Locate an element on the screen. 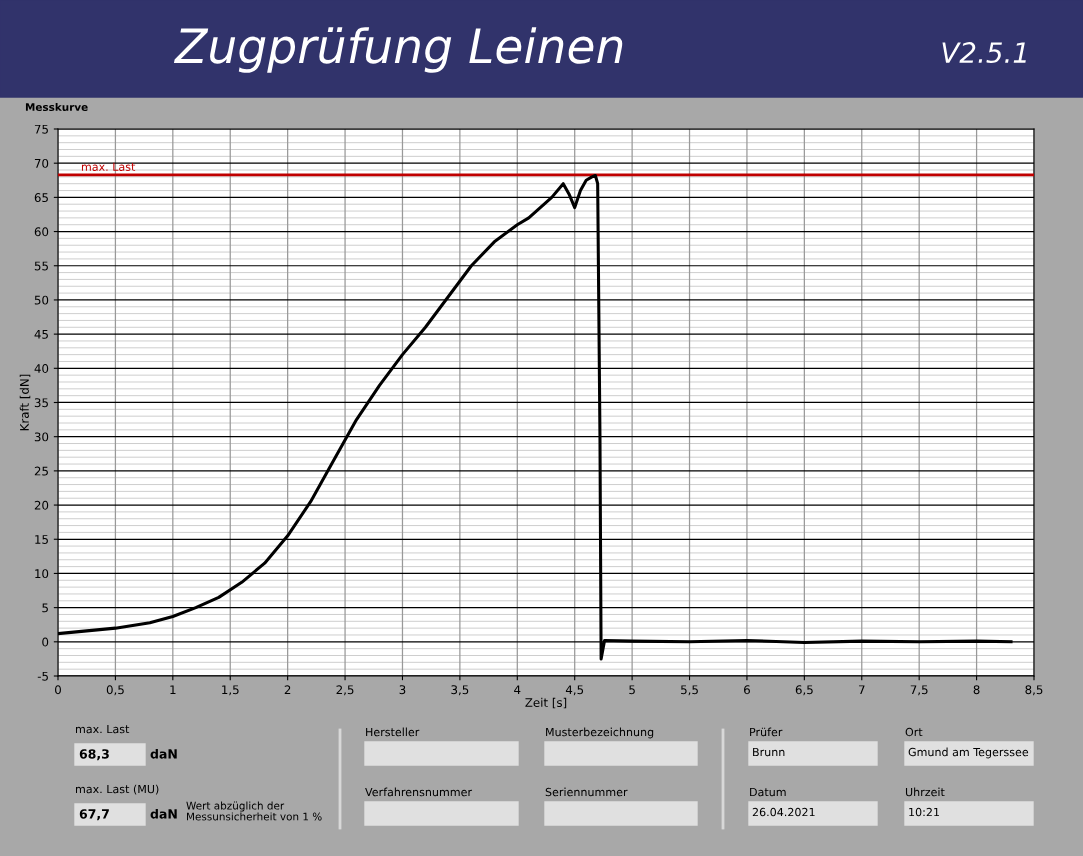 The height and width of the screenshot is (856, 1083). x-tick-label: 8 is located at coordinates (976, 690).